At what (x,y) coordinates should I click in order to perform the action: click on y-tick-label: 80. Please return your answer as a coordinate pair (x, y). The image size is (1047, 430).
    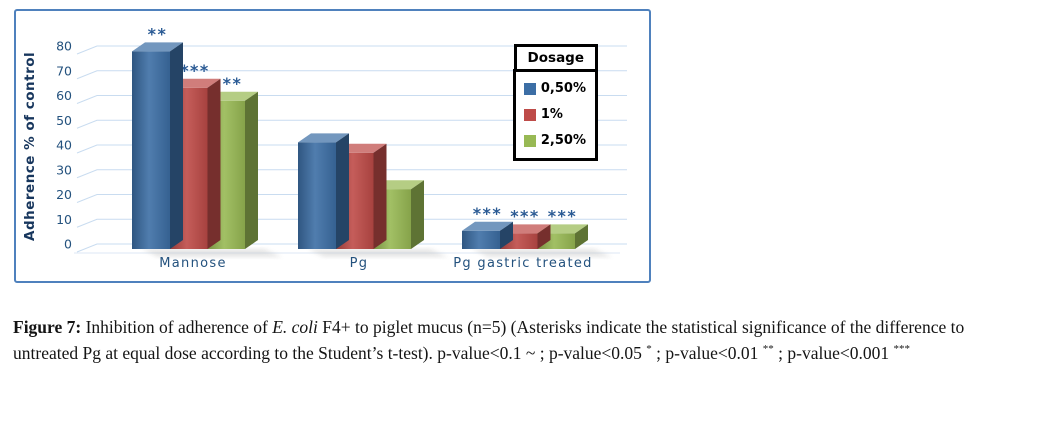
    Looking at the image, I should click on (64, 46).